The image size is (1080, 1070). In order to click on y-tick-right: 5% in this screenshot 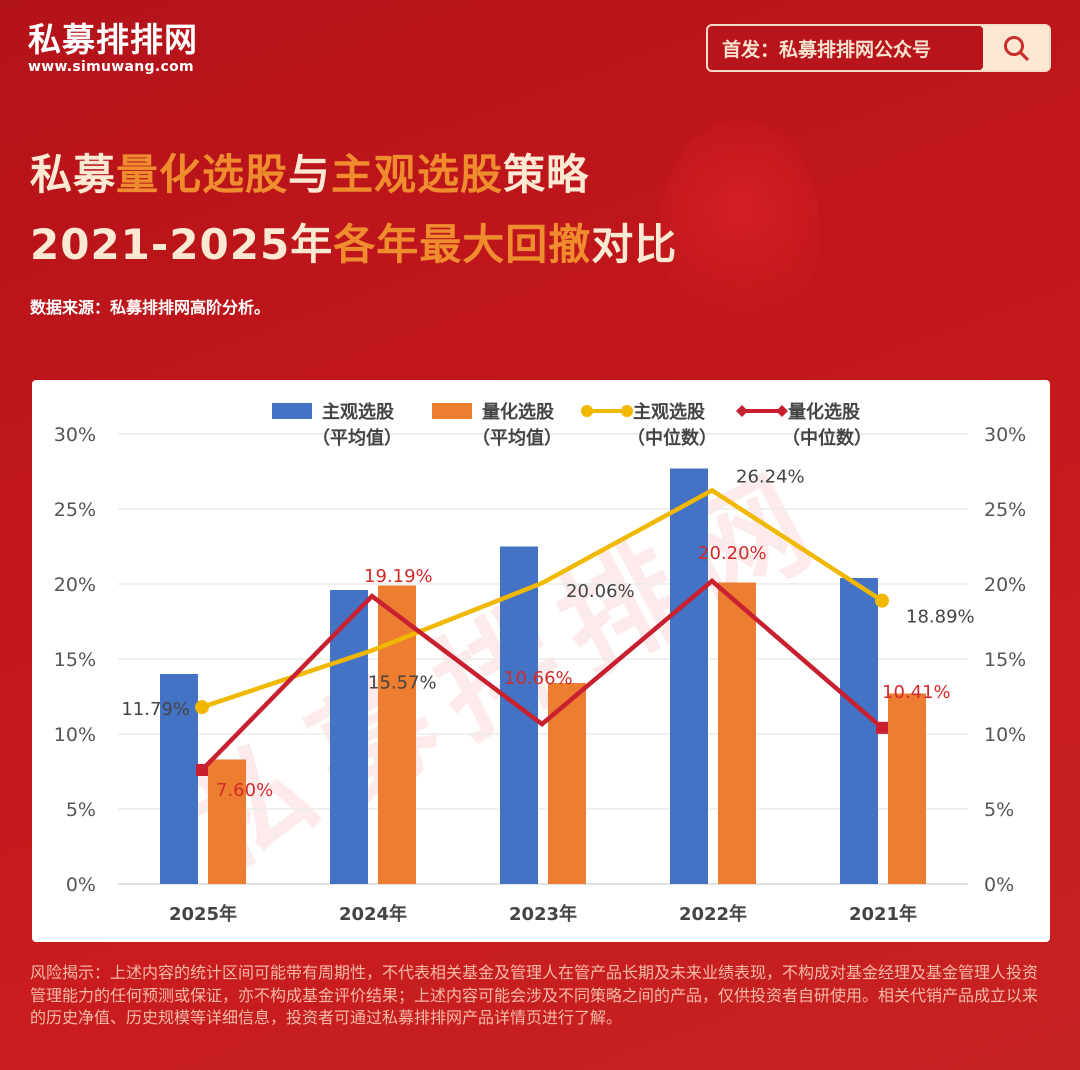, I will do `click(999, 810)`.